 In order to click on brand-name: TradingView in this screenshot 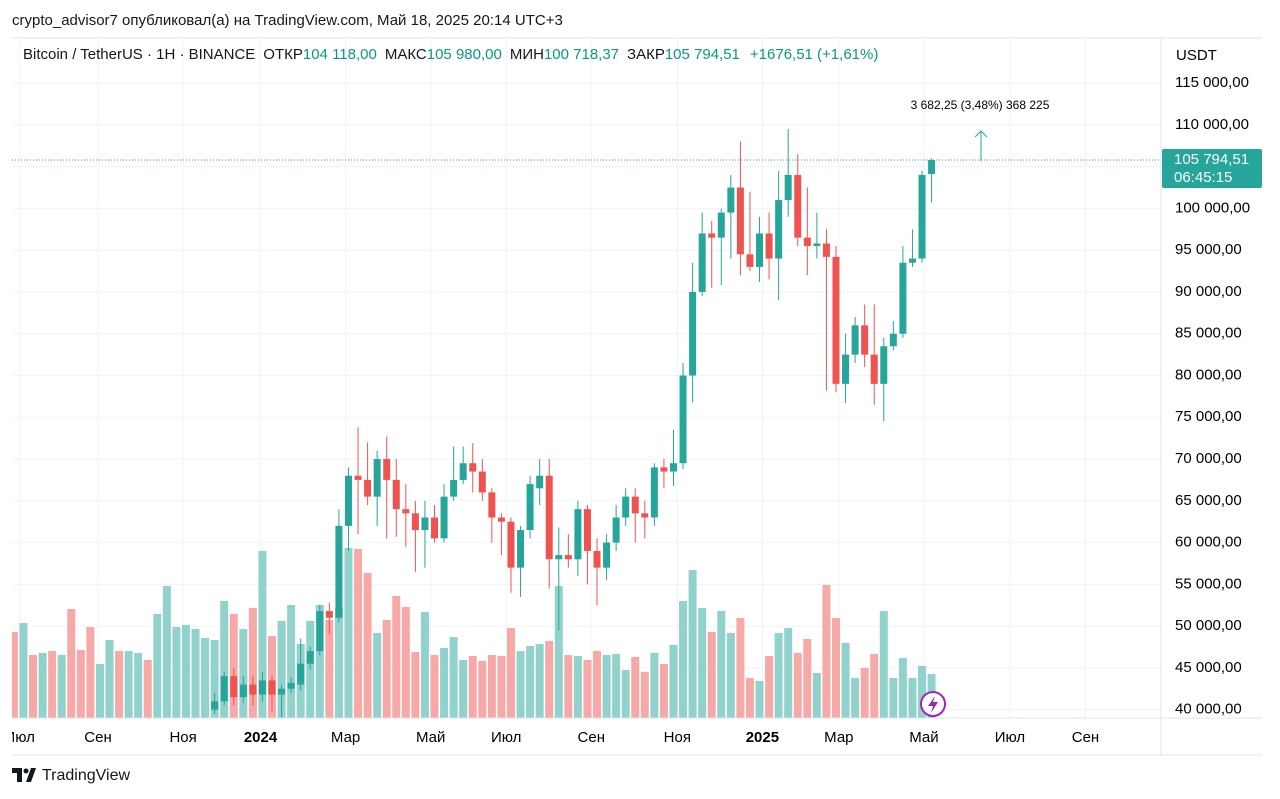, I will do `click(86, 775)`.